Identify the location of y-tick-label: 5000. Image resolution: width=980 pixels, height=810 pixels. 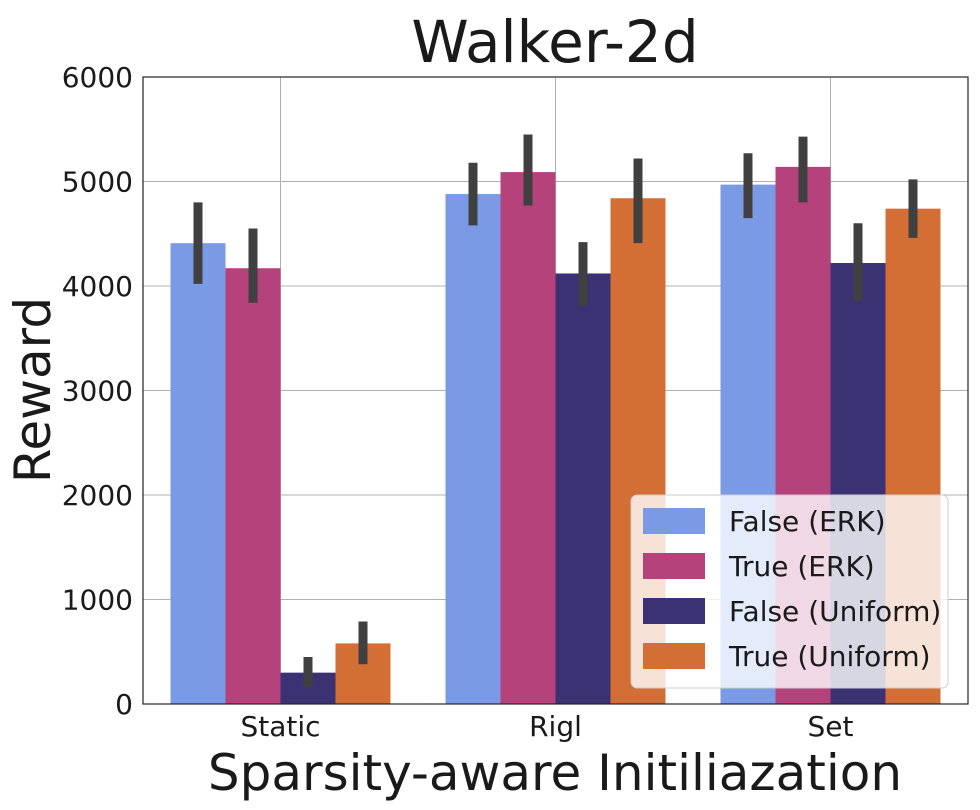
(97, 182).